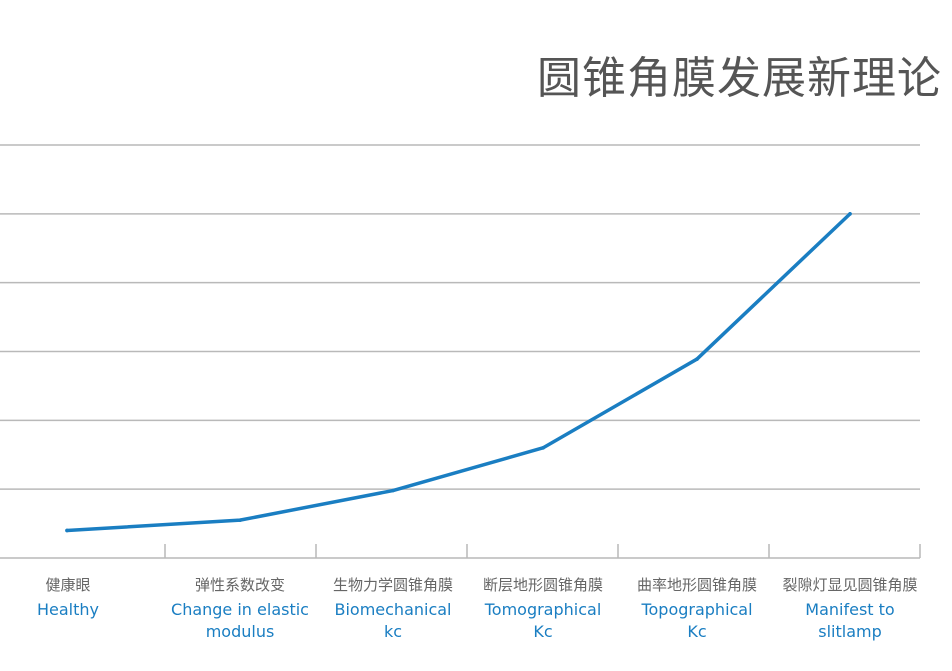 The width and height of the screenshot is (952, 671). What do you see at coordinates (850, 620) in the screenshot?
I see `category-label-en: Manifest to slitlamp` at bounding box center [850, 620].